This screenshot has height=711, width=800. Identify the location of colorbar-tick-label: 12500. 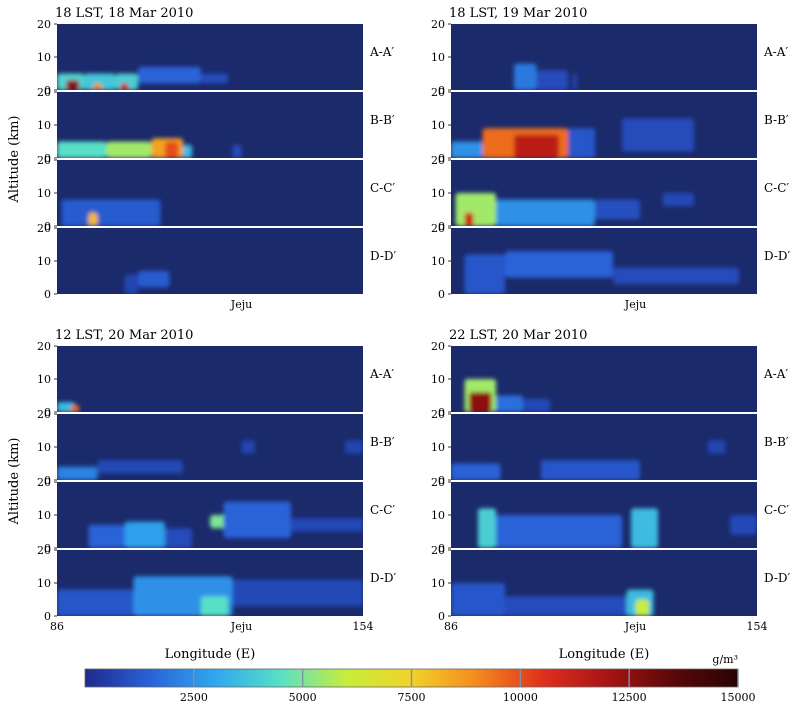
(629, 697).